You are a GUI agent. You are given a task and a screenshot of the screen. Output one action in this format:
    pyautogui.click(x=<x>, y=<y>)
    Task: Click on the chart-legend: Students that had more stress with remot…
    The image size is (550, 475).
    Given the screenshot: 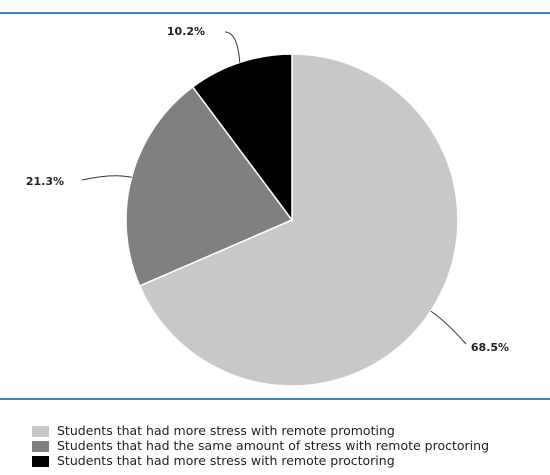 What is the action you would take?
    pyautogui.click(x=260, y=446)
    